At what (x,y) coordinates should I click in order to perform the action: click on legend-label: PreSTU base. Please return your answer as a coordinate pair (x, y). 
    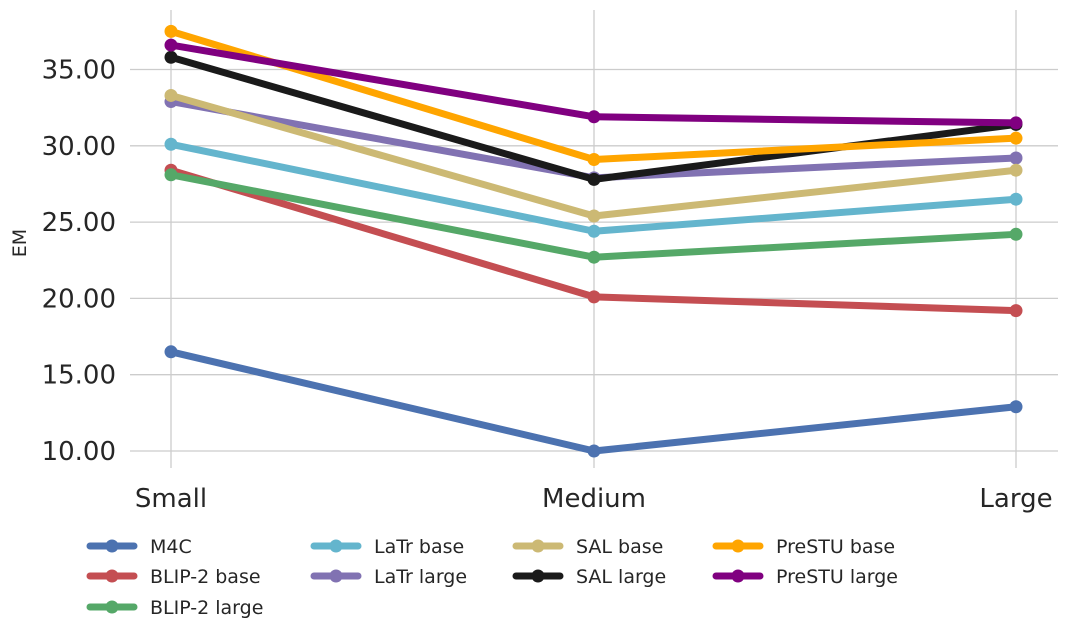
    Looking at the image, I should click on (835, 547).